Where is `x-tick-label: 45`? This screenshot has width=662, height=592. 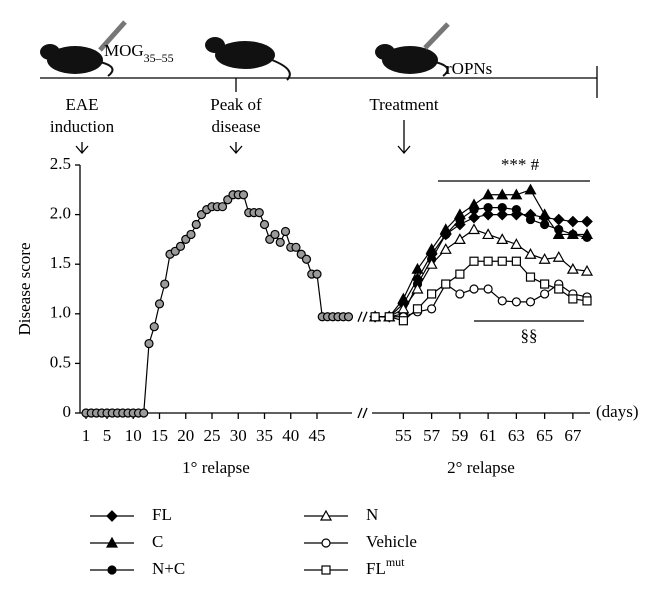
x-tick-label: 45 is located at coordinates (317, 435).